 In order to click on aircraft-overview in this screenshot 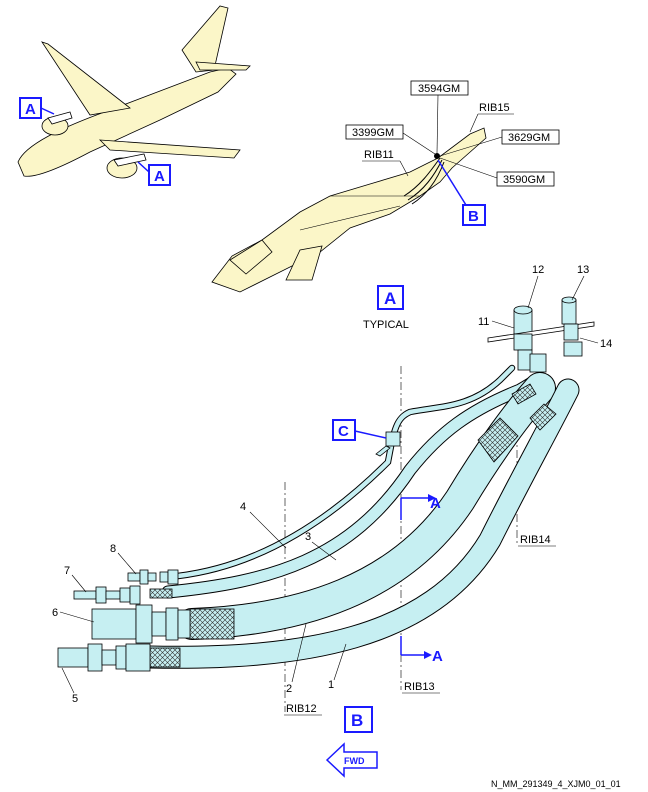, I will do `click(134, 92)`.